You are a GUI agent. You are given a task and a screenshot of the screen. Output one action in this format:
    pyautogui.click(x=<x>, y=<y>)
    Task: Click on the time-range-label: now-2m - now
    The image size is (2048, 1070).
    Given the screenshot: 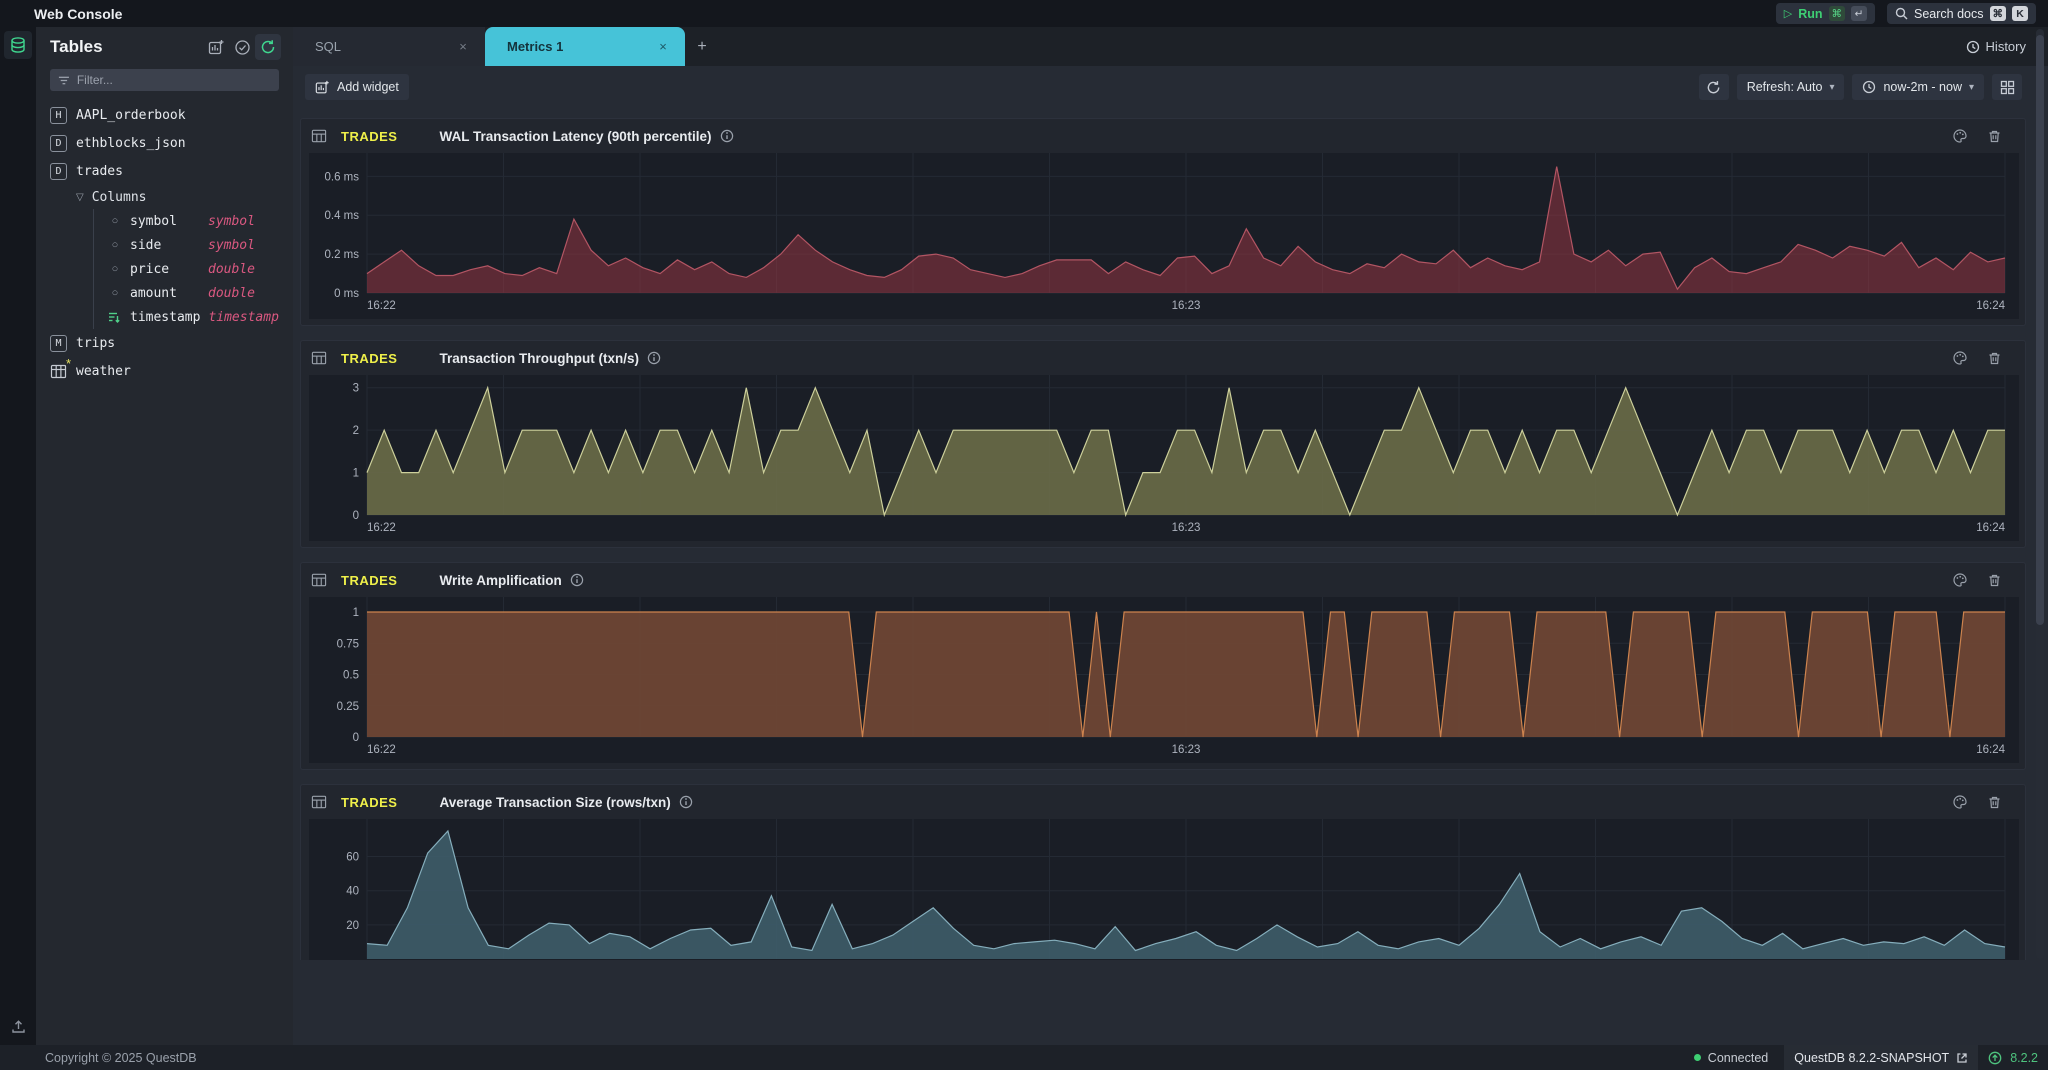 What is the action you would take?
    pyautogui.click(x=1922, y=87)
    